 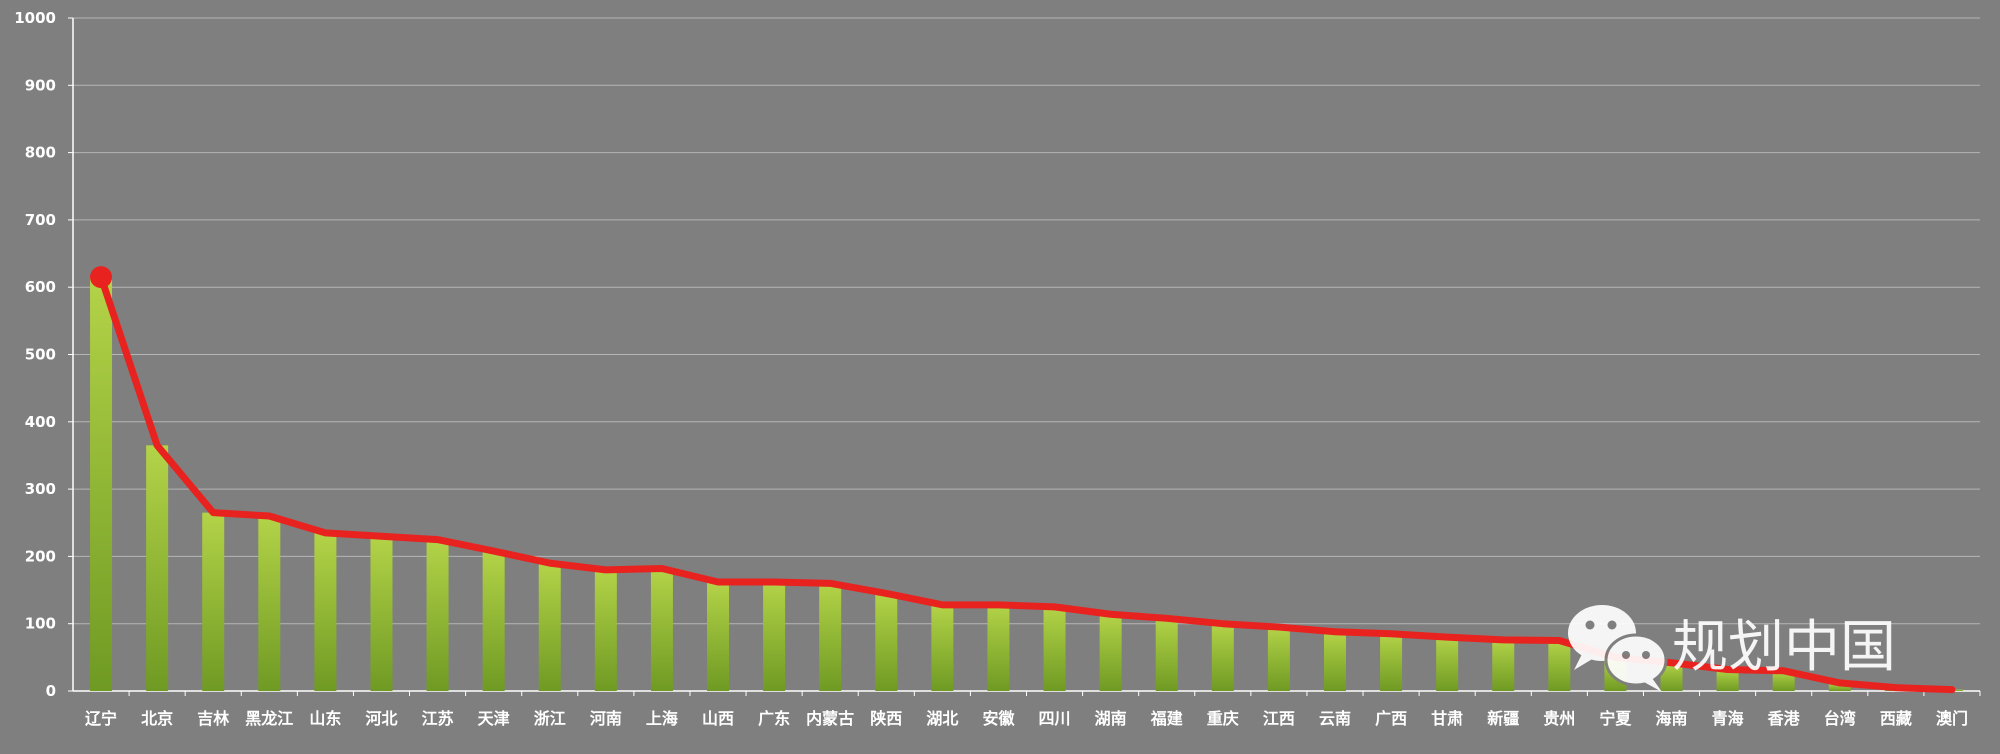 I want to click on x-tick-label: 河南, so click(x=606, y=718).